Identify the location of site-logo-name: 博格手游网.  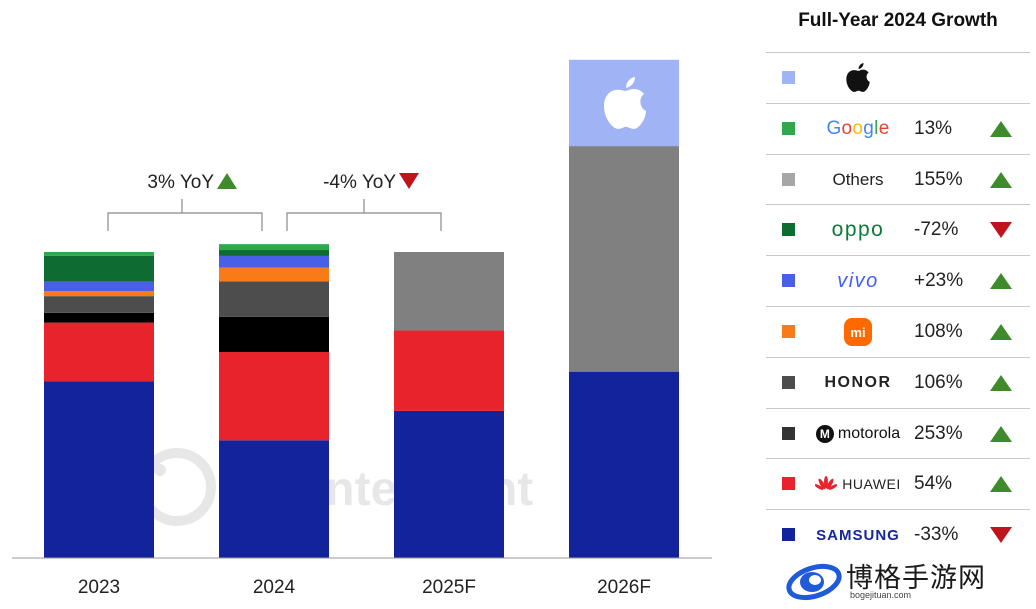
(916, 578).